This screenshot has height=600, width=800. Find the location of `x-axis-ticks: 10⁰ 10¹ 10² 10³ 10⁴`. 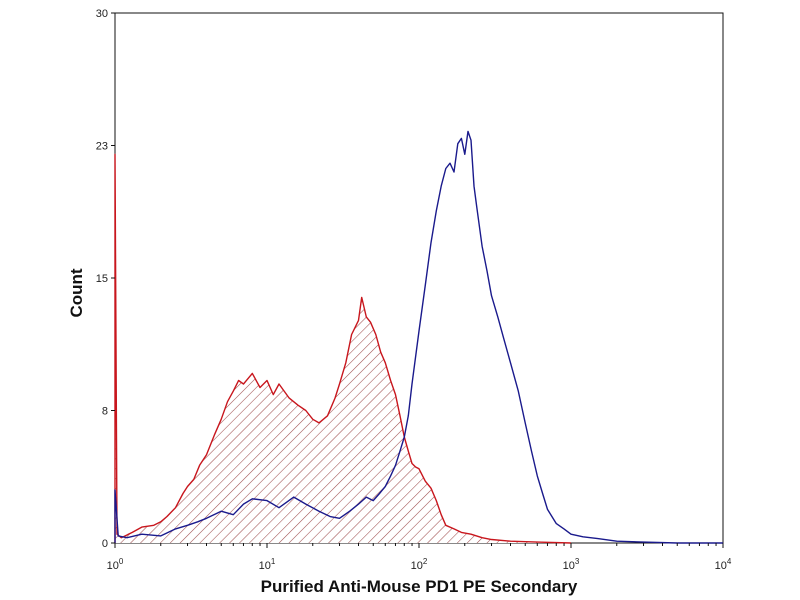

x-axis-ticks: 10⁰ 10¹ 10² 10³ 10⁴ is located at coordinates (419, 557).